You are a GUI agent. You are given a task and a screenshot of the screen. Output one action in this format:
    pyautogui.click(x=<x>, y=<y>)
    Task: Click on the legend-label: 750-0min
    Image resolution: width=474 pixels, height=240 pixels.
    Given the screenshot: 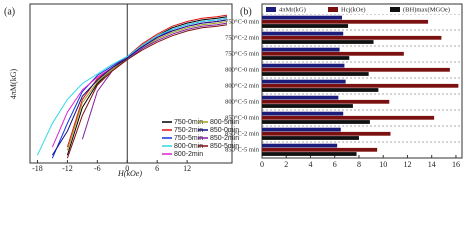 What is the action you would take?
    pyautogui.click(x=188, y=122)
    